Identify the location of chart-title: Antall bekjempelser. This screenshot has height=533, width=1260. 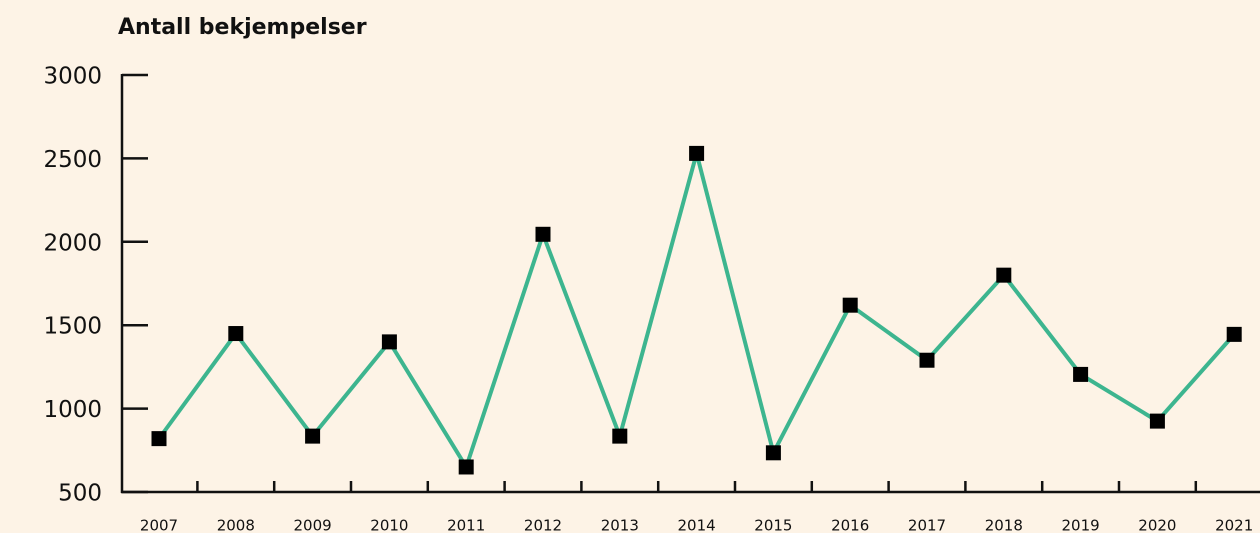
(242, 27).